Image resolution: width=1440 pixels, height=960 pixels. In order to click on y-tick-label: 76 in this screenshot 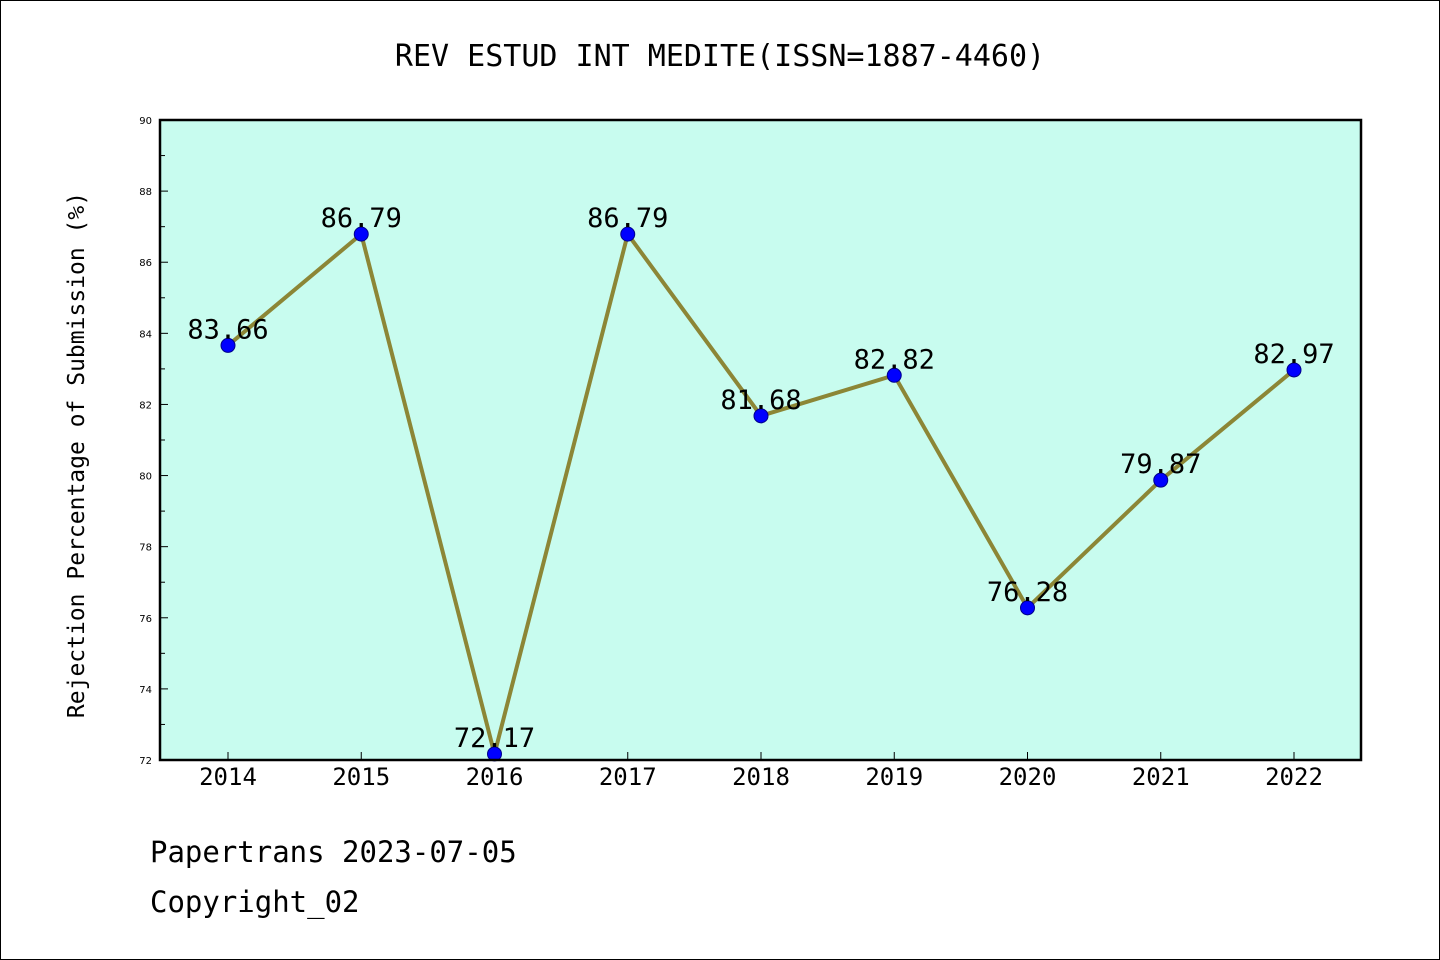, I will do `click(145, 619)`.